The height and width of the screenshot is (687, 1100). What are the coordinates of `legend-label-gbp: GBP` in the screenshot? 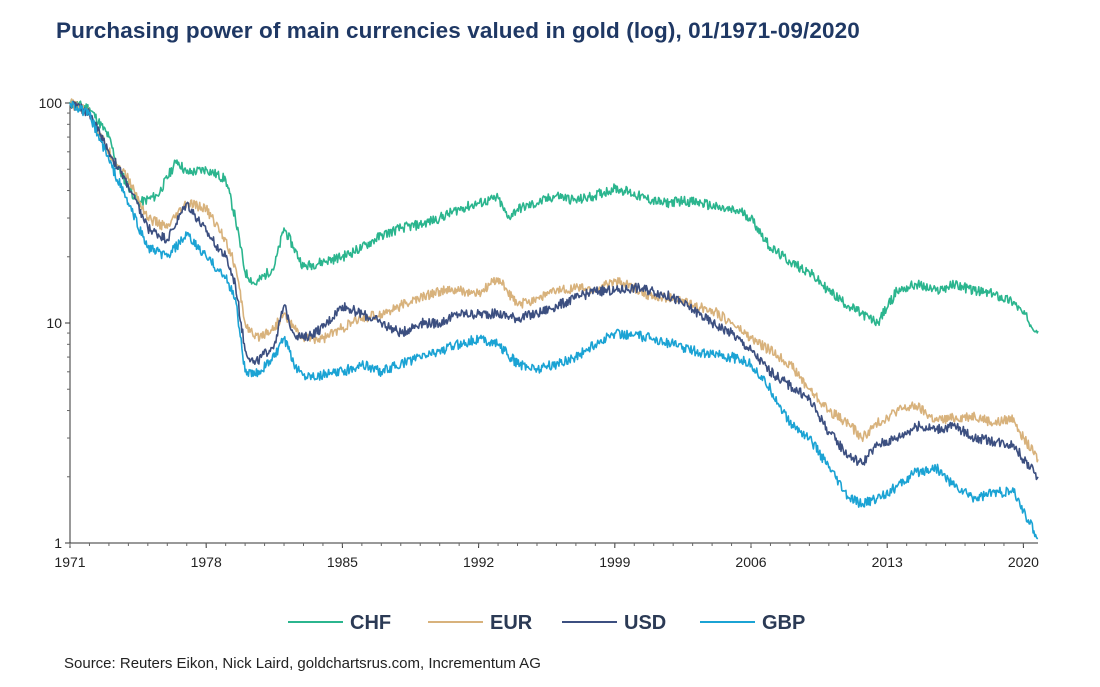 It's located at (783, 623).